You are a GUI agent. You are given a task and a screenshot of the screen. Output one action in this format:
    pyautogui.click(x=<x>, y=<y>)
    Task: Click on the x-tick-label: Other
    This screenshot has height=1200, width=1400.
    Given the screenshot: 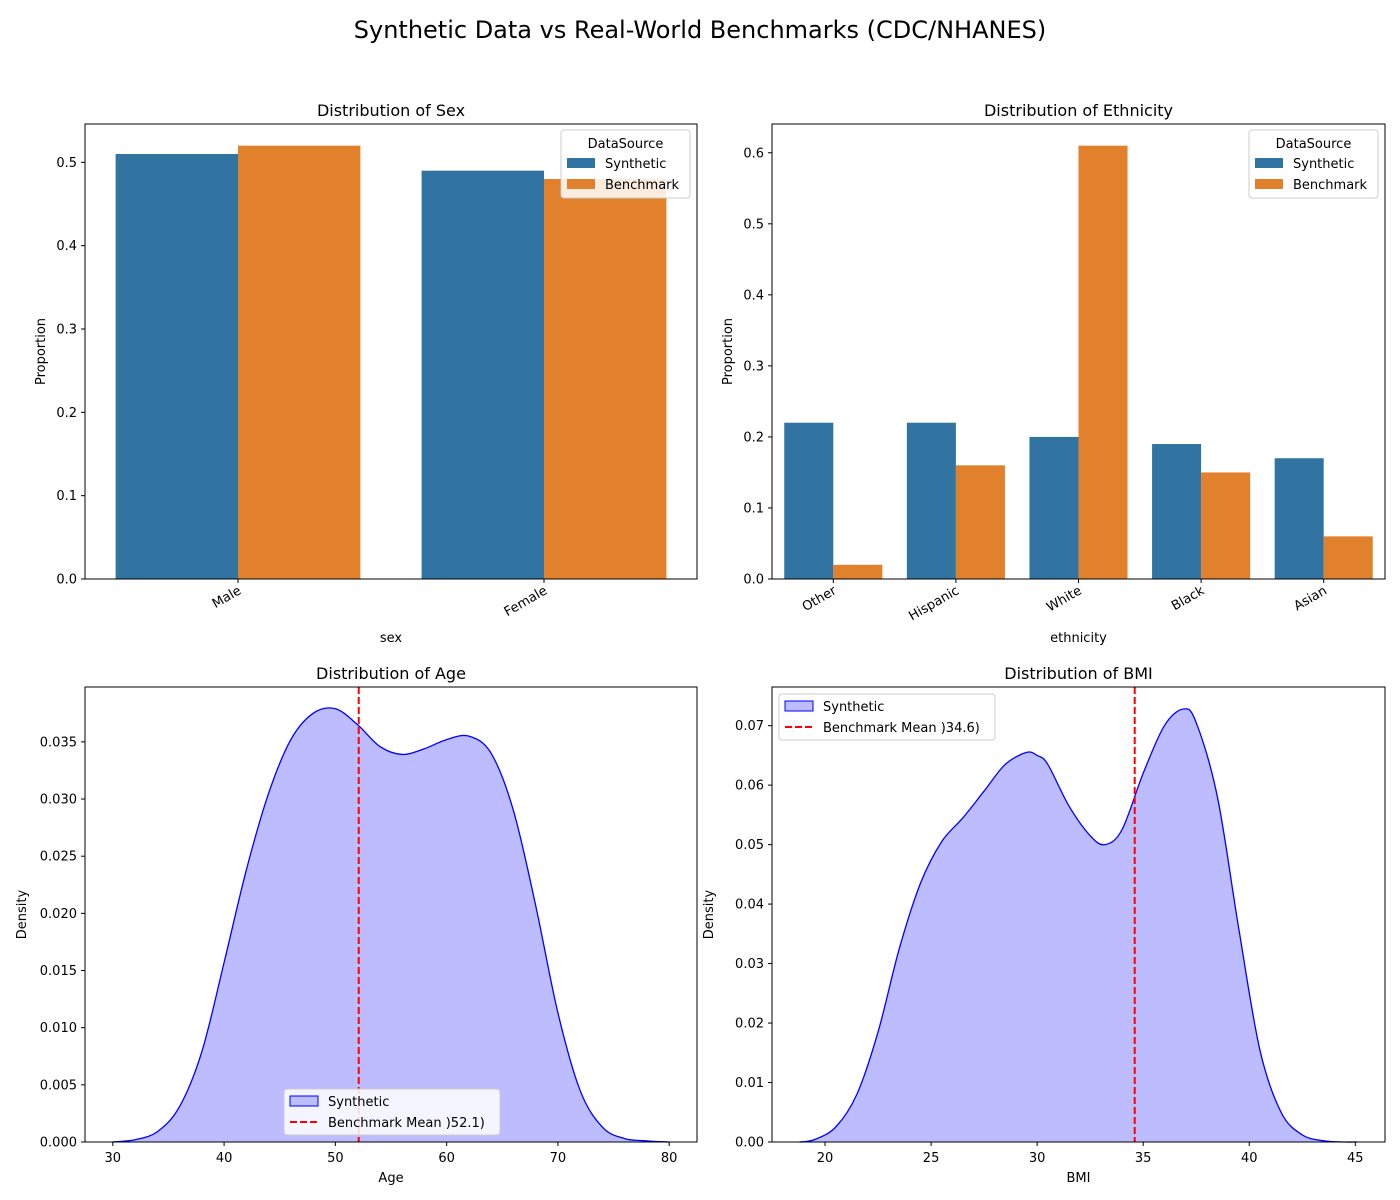 What is the action you would take?
    pyautogui.click(x=820, y=599)
    